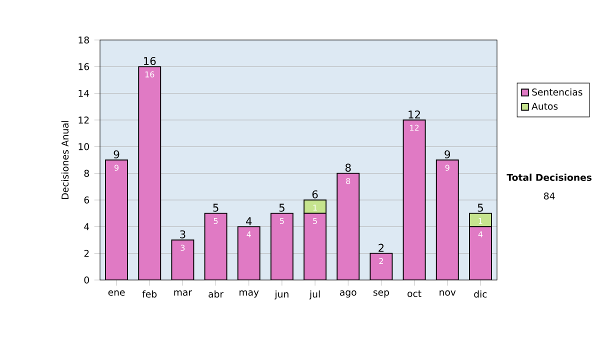  Describe the element at coordinates (86, 280) in the screenshot. I see `y-tick-label: 0` at that location.